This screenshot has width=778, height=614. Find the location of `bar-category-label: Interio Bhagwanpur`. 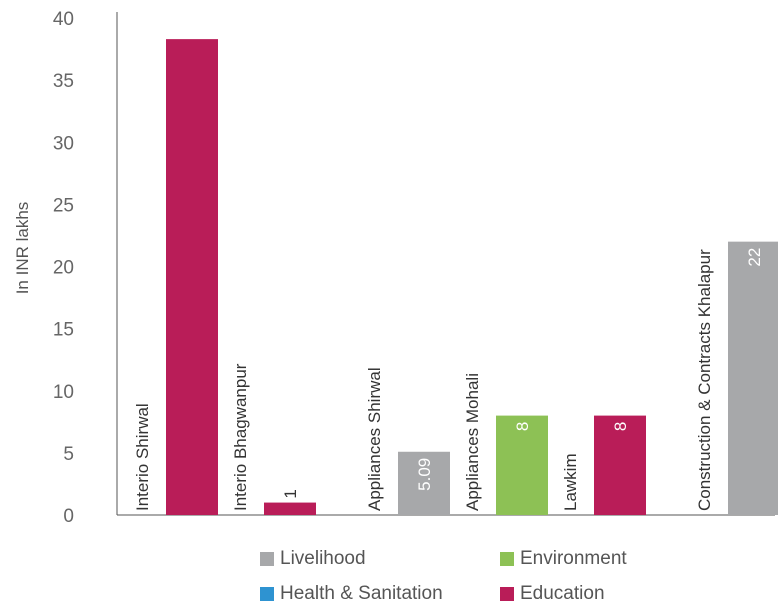

bar-category-label: Interio Bhagwanpur is located at coordinates (240, 437).